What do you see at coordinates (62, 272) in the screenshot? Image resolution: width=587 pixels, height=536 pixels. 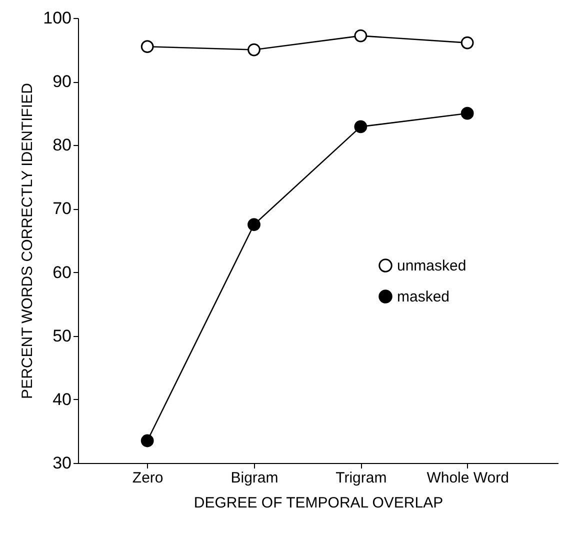 I see `y-tick-label: 60` at bounding box center [62, 272].